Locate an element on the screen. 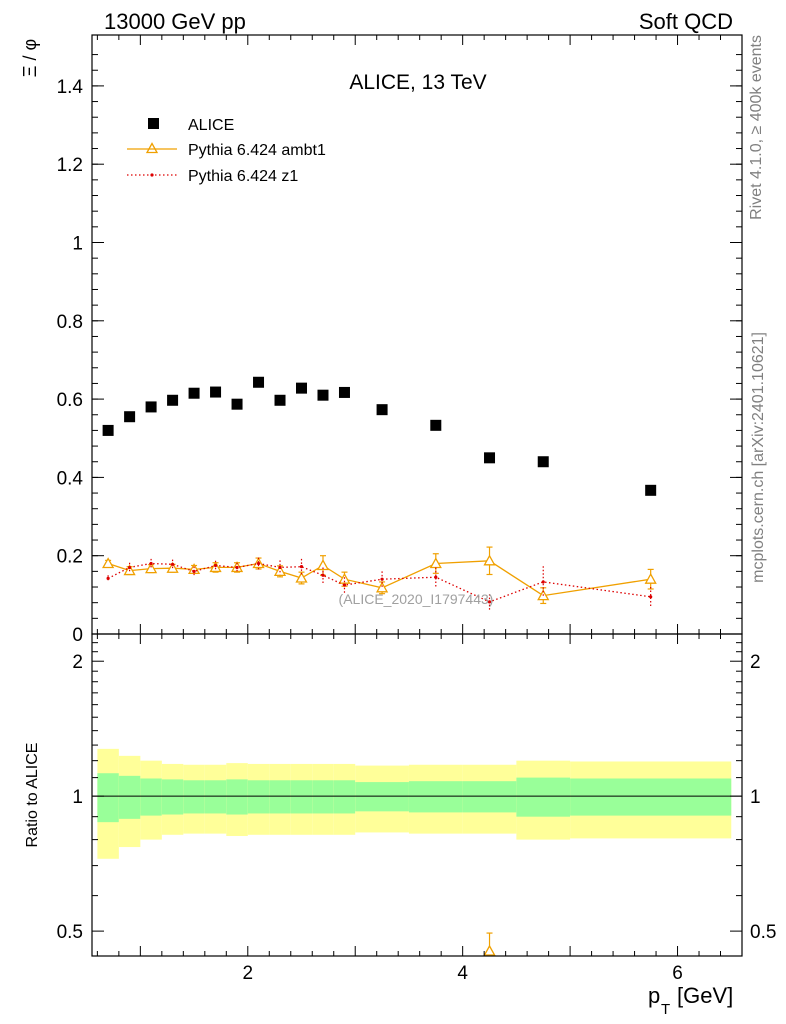  main-y-tick-label: 0.2 is located at coordinates (70, 557).